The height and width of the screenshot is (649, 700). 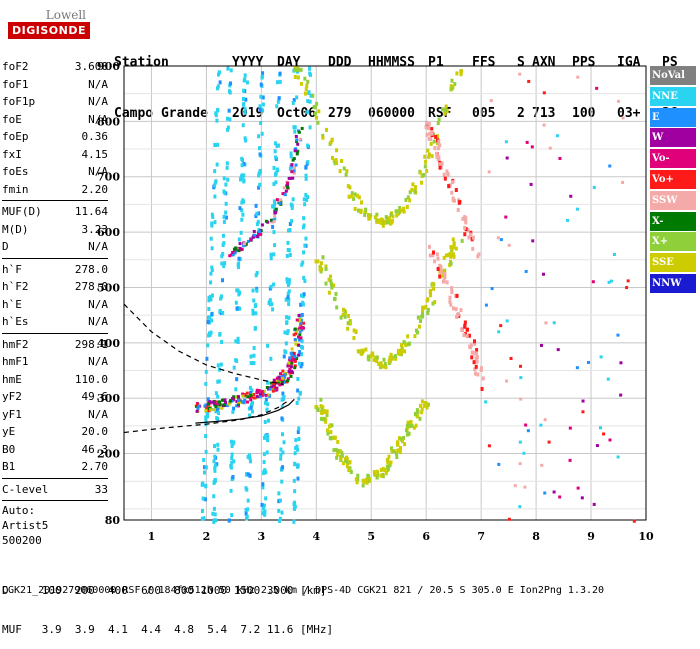 I want to click on x-tick-label: 10, so click(x=646, y=536).